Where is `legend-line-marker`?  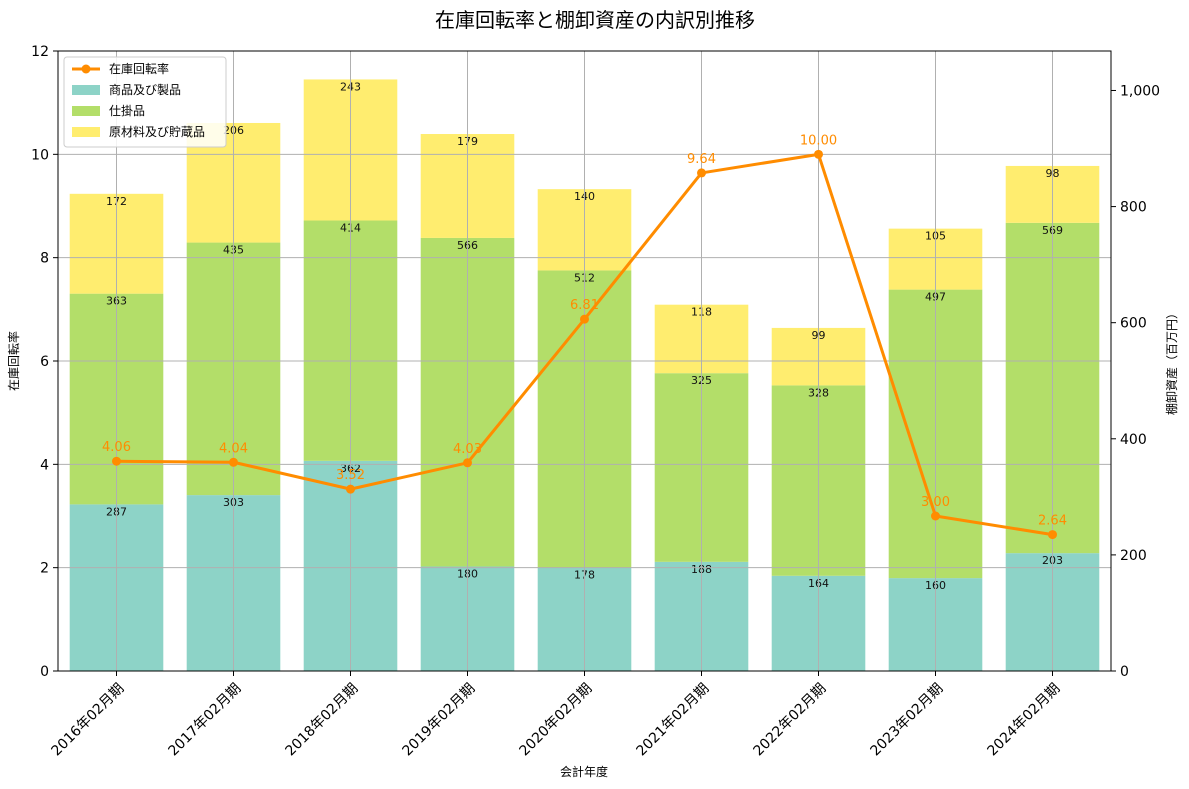
legend-line-marker is located at coordinates (86, 69).